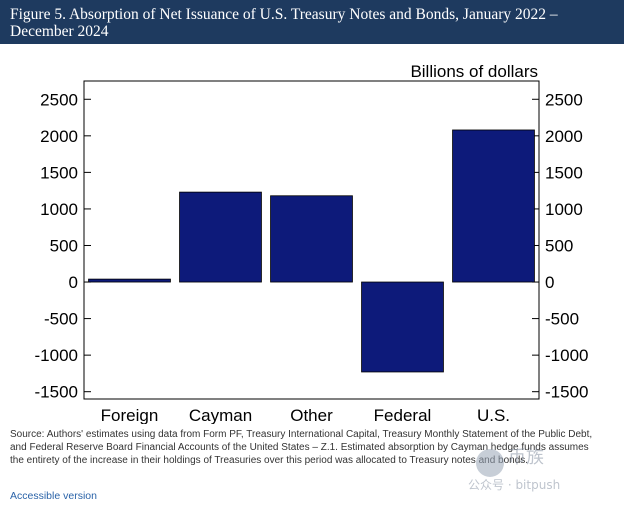 The height and width of the screenshot is (508, 624). I want to click on y-tick-label-left: -1500, so click(56, 392).